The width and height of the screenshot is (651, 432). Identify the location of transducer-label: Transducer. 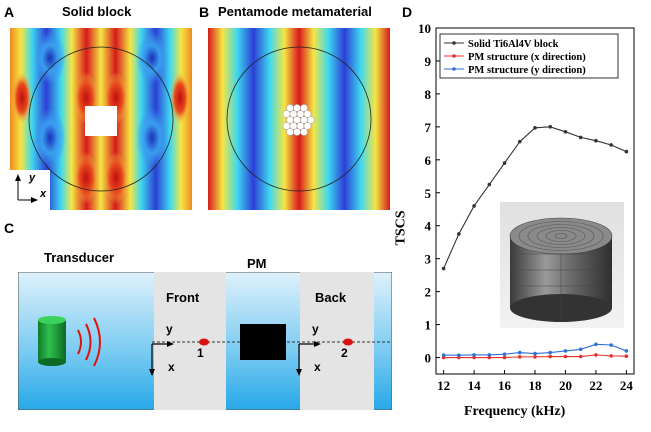
(79, 257).